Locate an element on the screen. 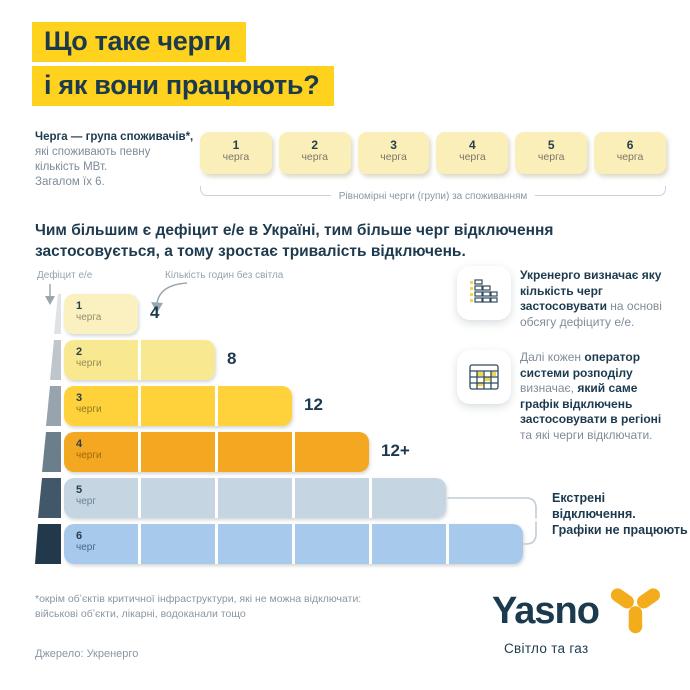 This screenshot has width=690, height=690. bar-queue-number: 1 is located at coordinates (79, 306).